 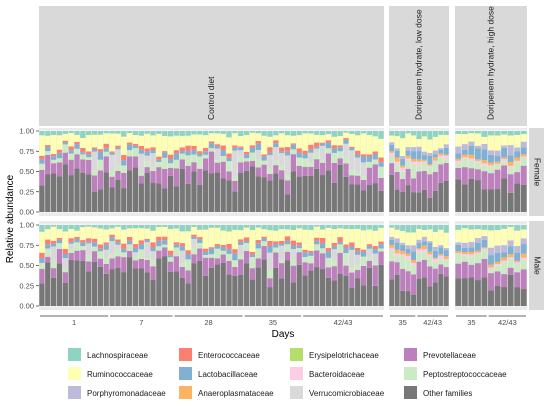 I want to click on x-group-label: 35, so click(x=273, y=322).